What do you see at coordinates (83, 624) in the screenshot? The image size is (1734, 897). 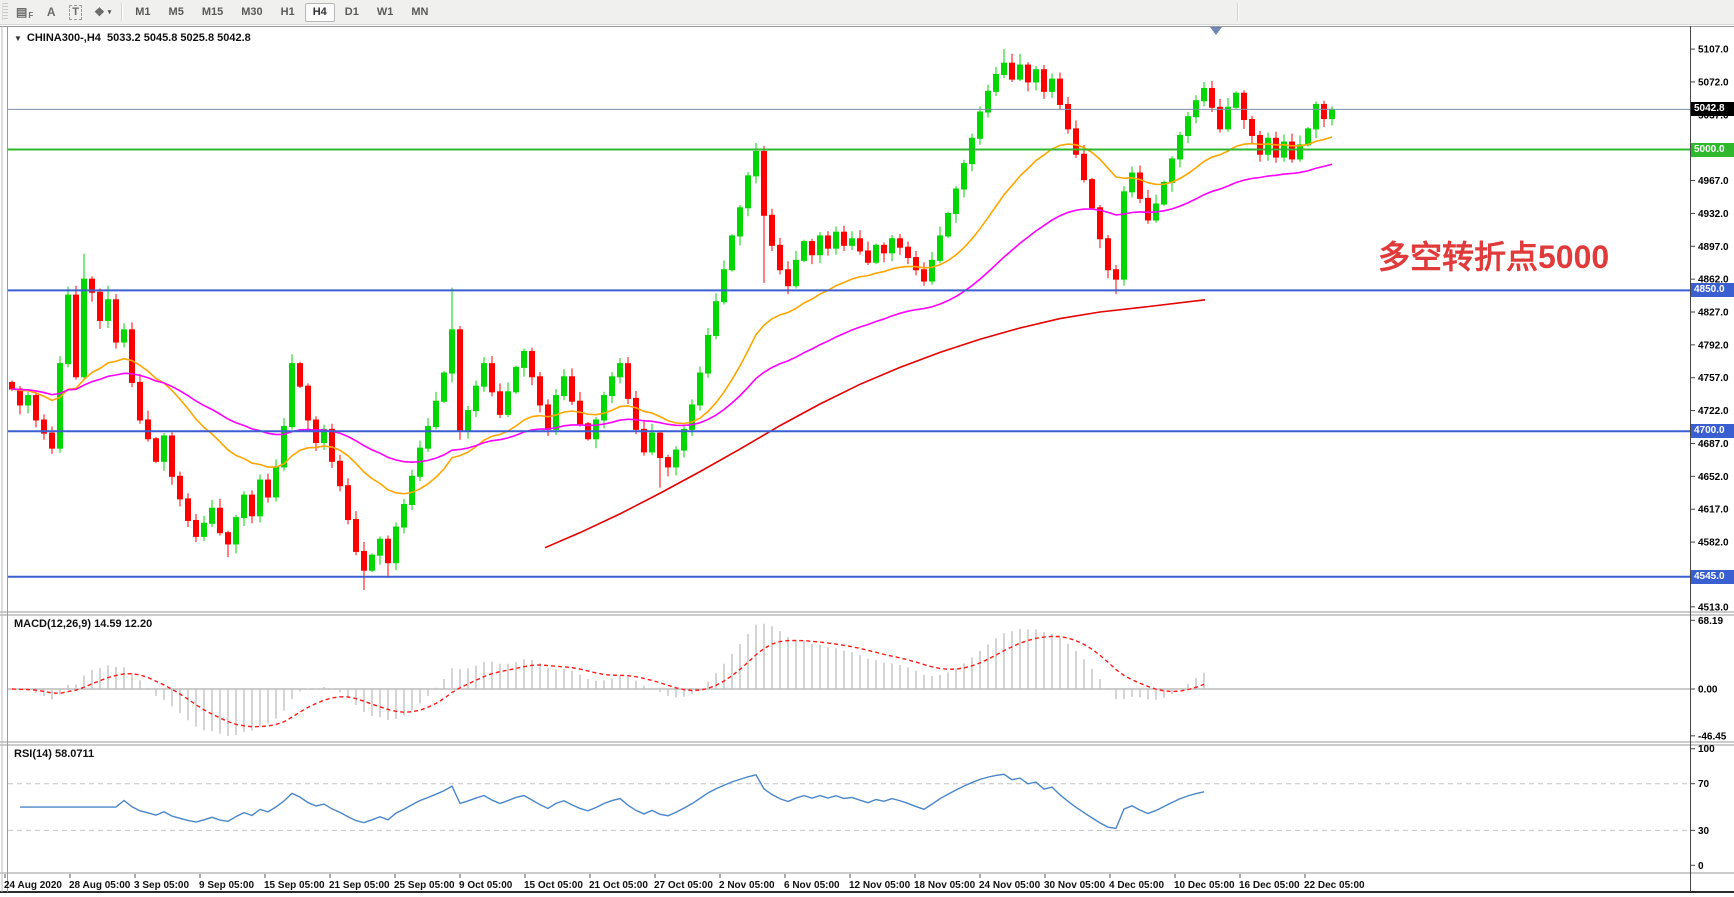 I see `macd-label: MACD(12,26,9) 14.59 12.20` at bounding box center [83, 624].